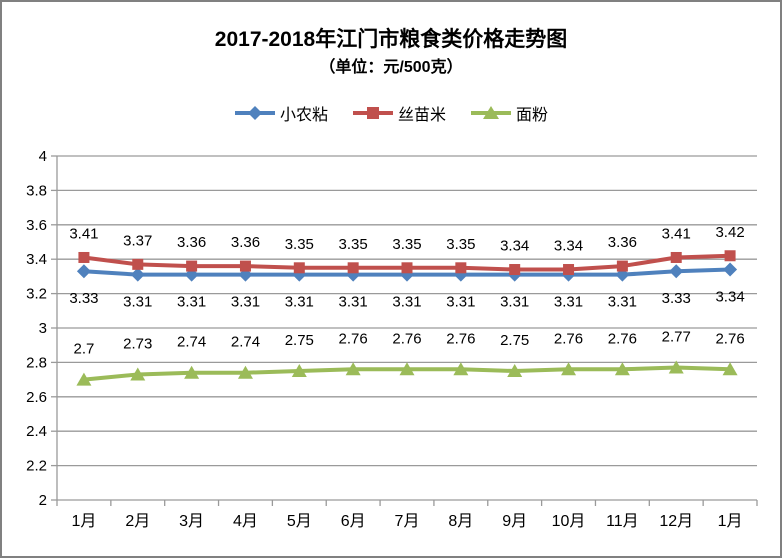 This screenshot has height=558, width=782. I want to click on x-tick-label: 7月, so click(407, 521).